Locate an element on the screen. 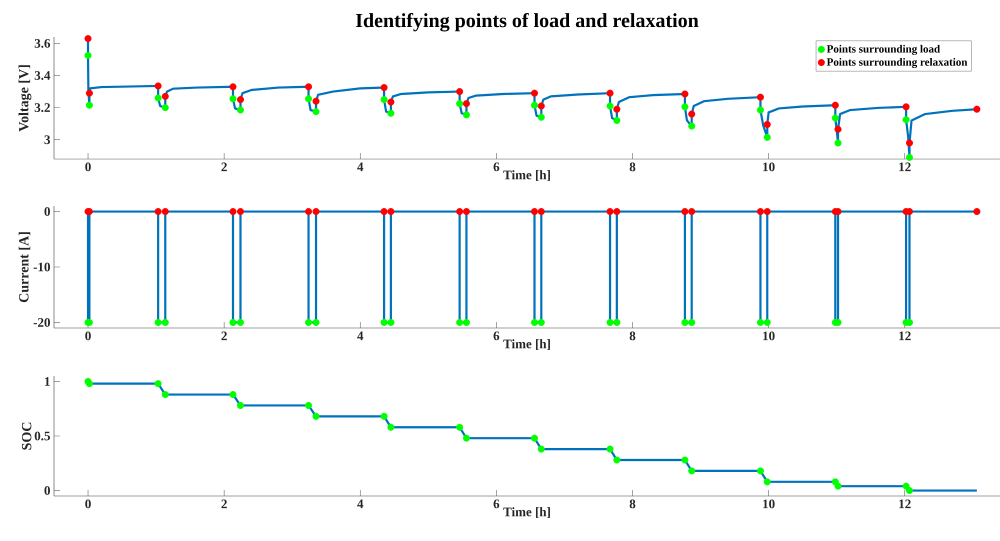  y-axis-title: Voltage [V] is located at coordinates (25, 98).